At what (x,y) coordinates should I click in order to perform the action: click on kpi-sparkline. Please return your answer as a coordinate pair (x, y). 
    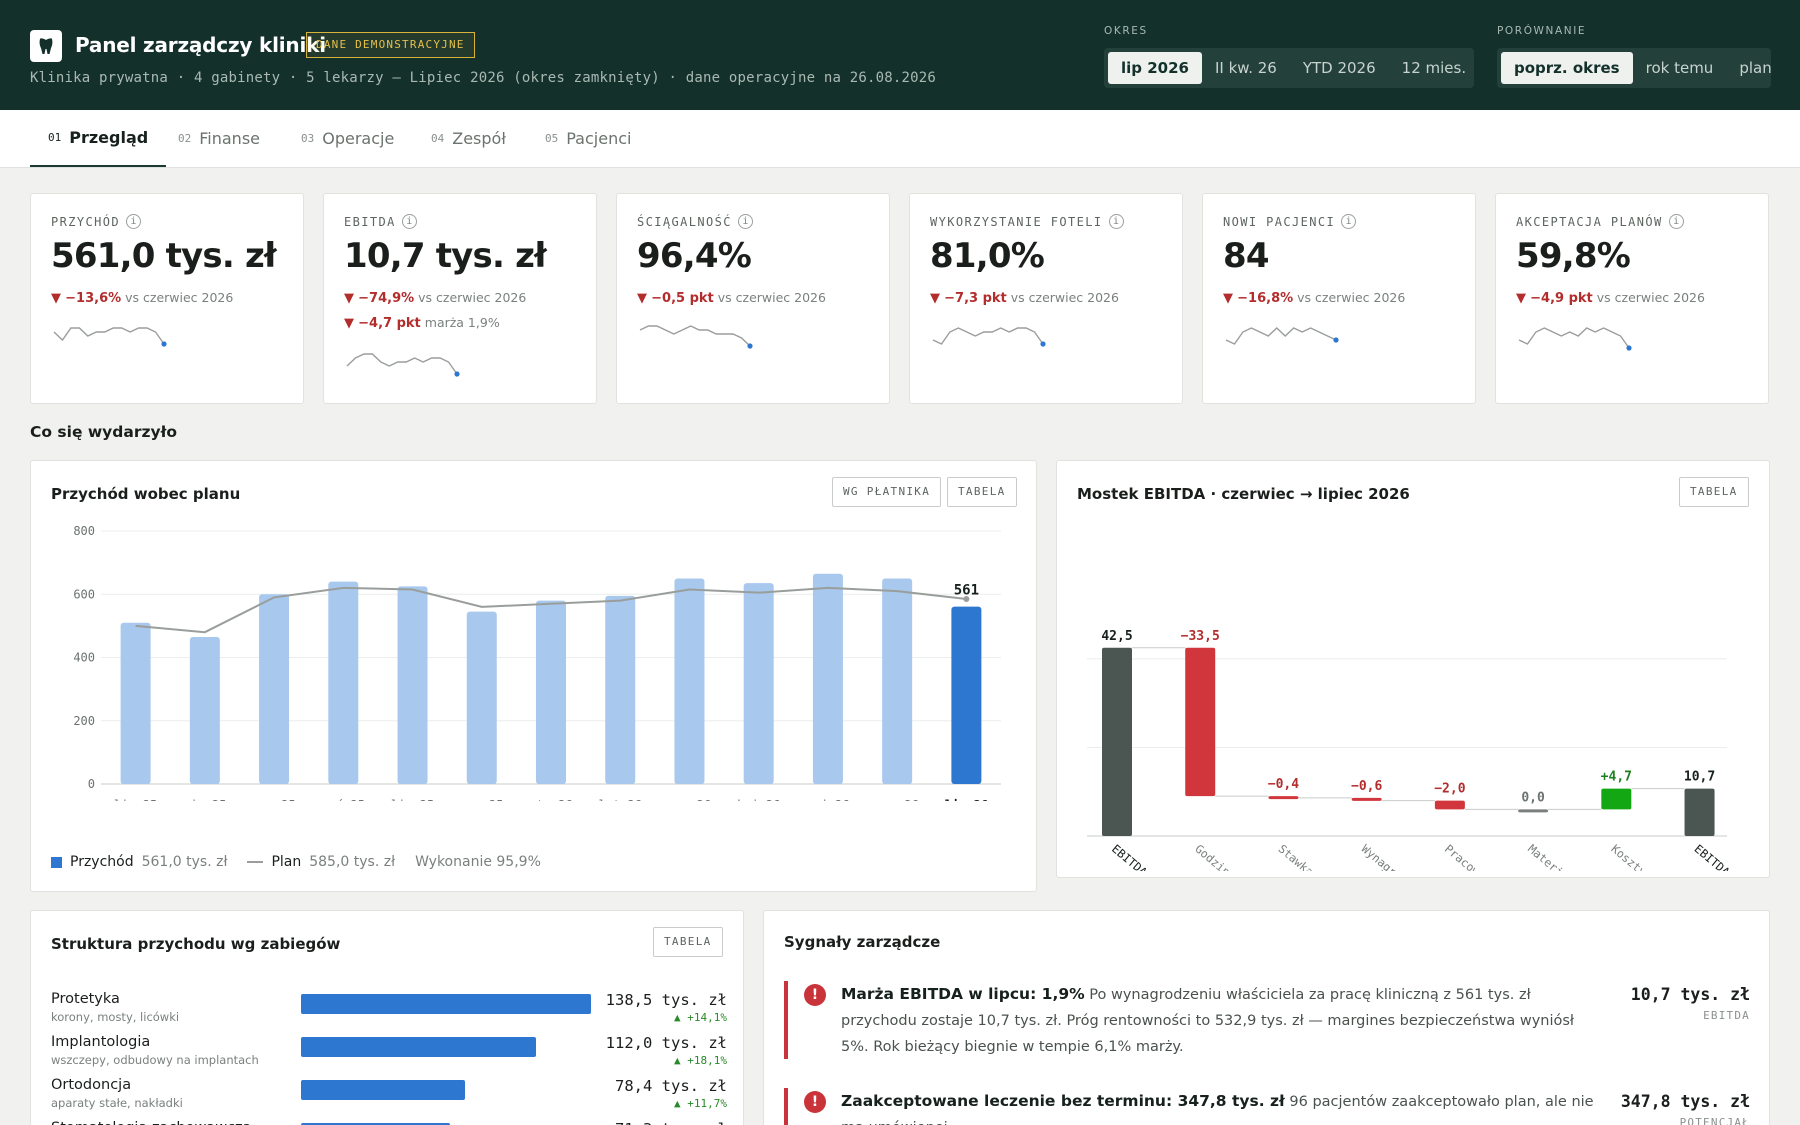
    Looking at the image, I should click on (696, 337).